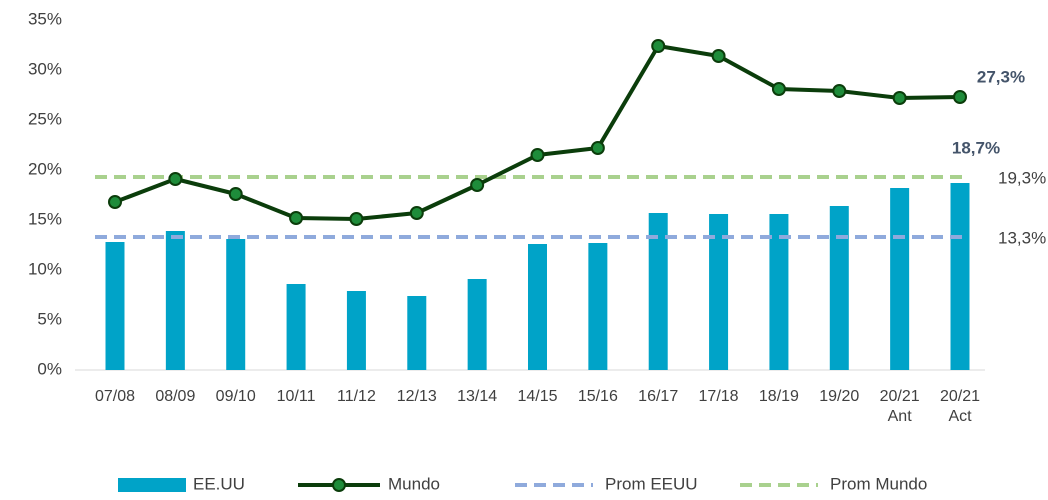  Describe the element at coordinates (839, 396) in the screenshot. I see `x-tick-label: 19/20` at that location.